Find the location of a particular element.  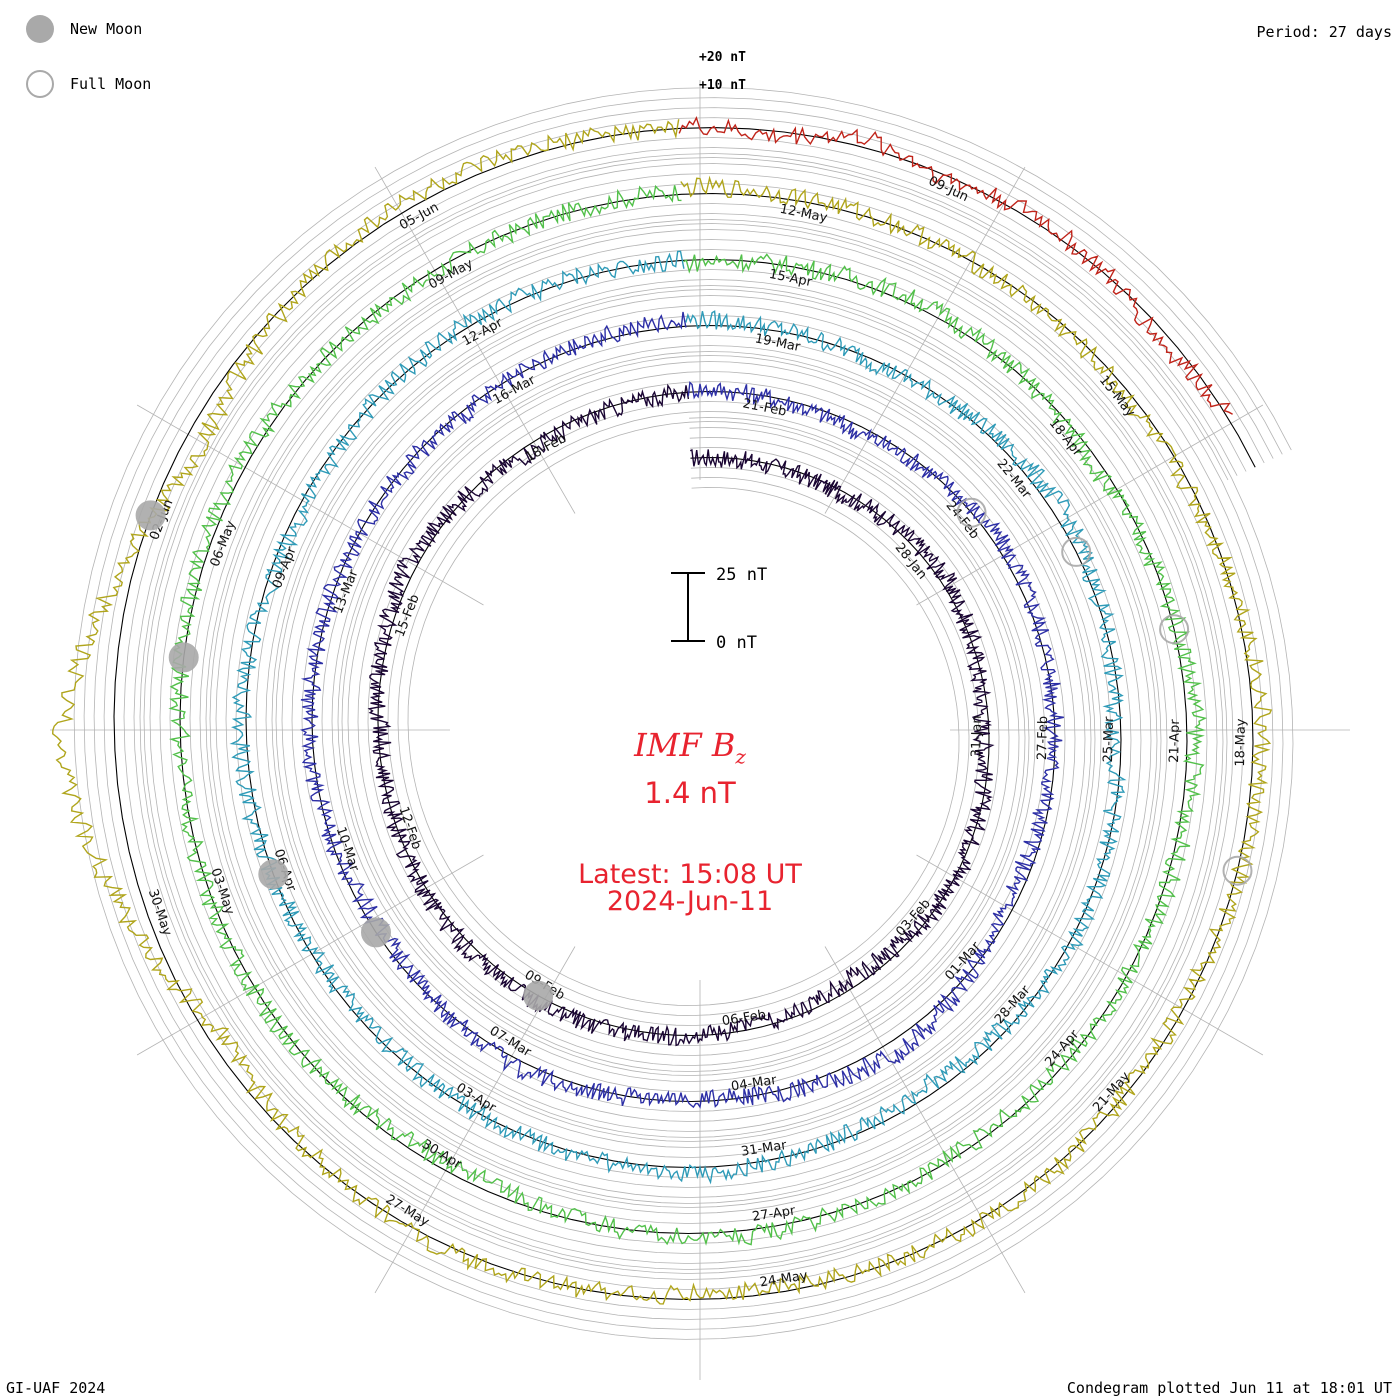

legend-new-moon: New Moon is located at coordinates (84, 29).